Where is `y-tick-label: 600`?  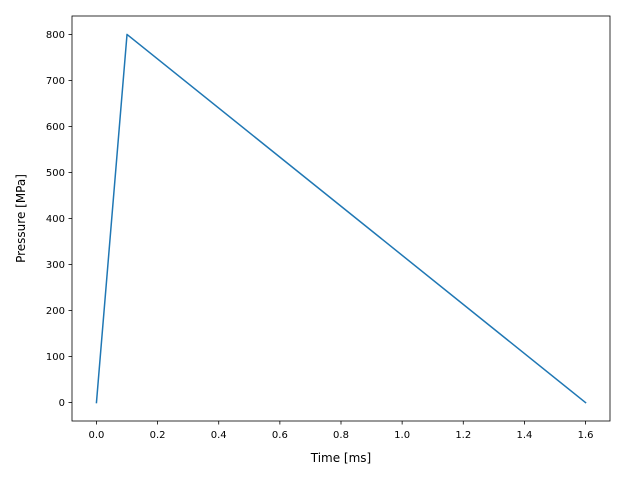
y-tick-label: 600 is located at coordinates (55, 127).